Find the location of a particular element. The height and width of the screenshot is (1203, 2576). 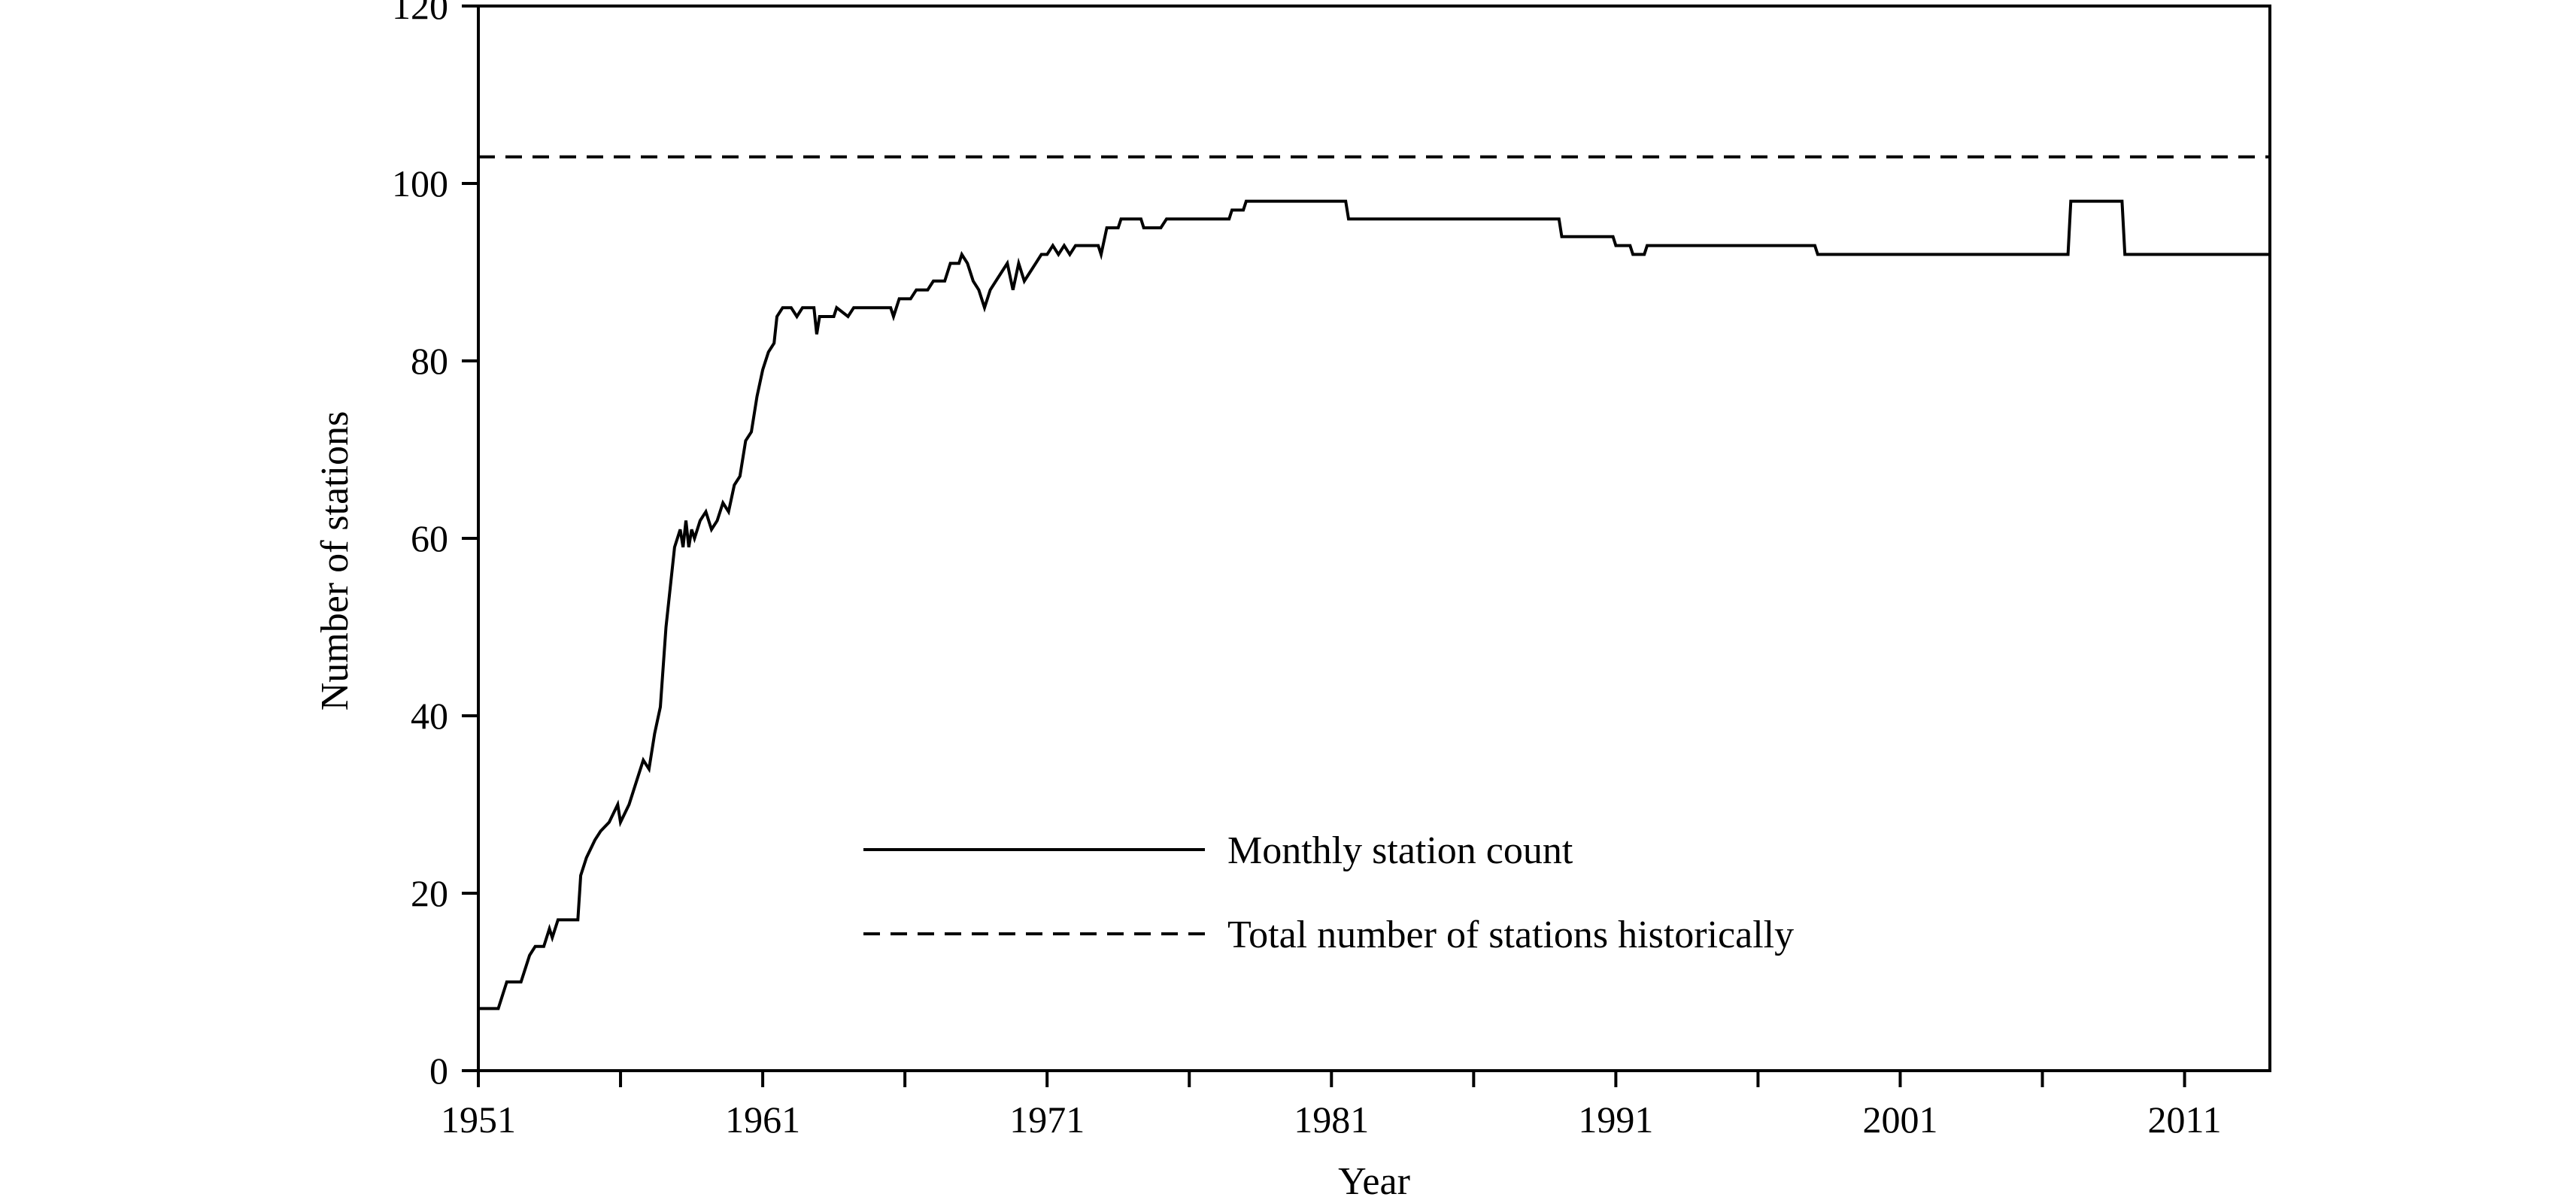

x-tick-label-1951: 1951 is located at coordinates (478, 1119).